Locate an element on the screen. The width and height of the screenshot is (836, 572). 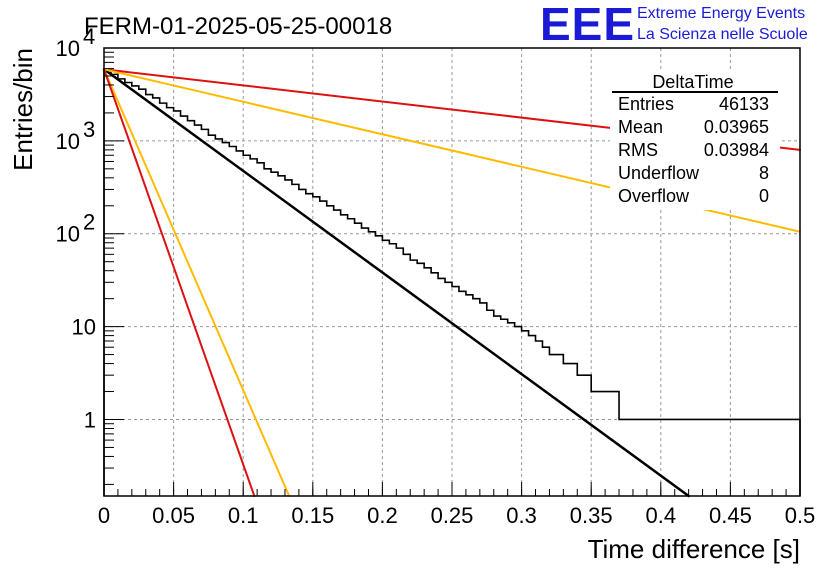
stats-row-label: Overflow is located at coordinates (654, 196).